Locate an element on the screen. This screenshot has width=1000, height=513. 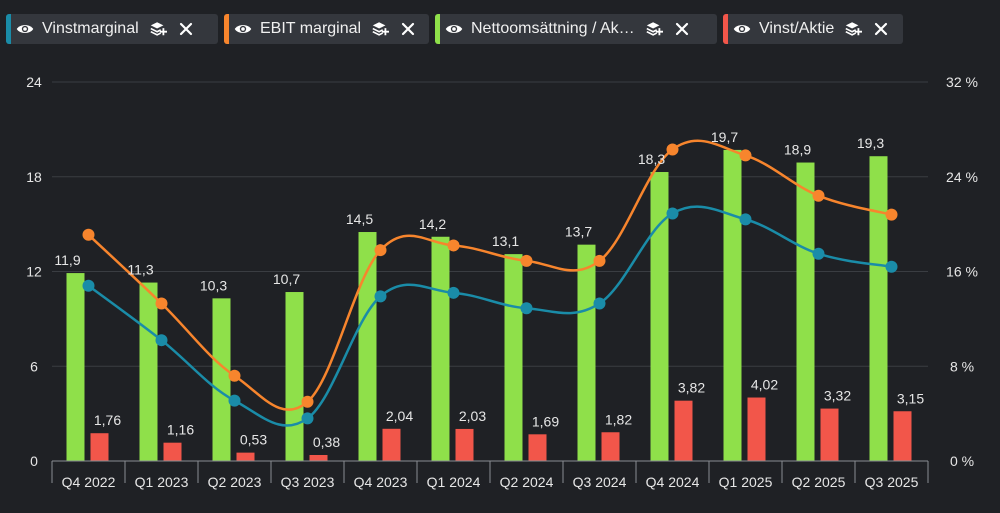
bar-value-label: 1,82 is located at coordinates (618, 419).